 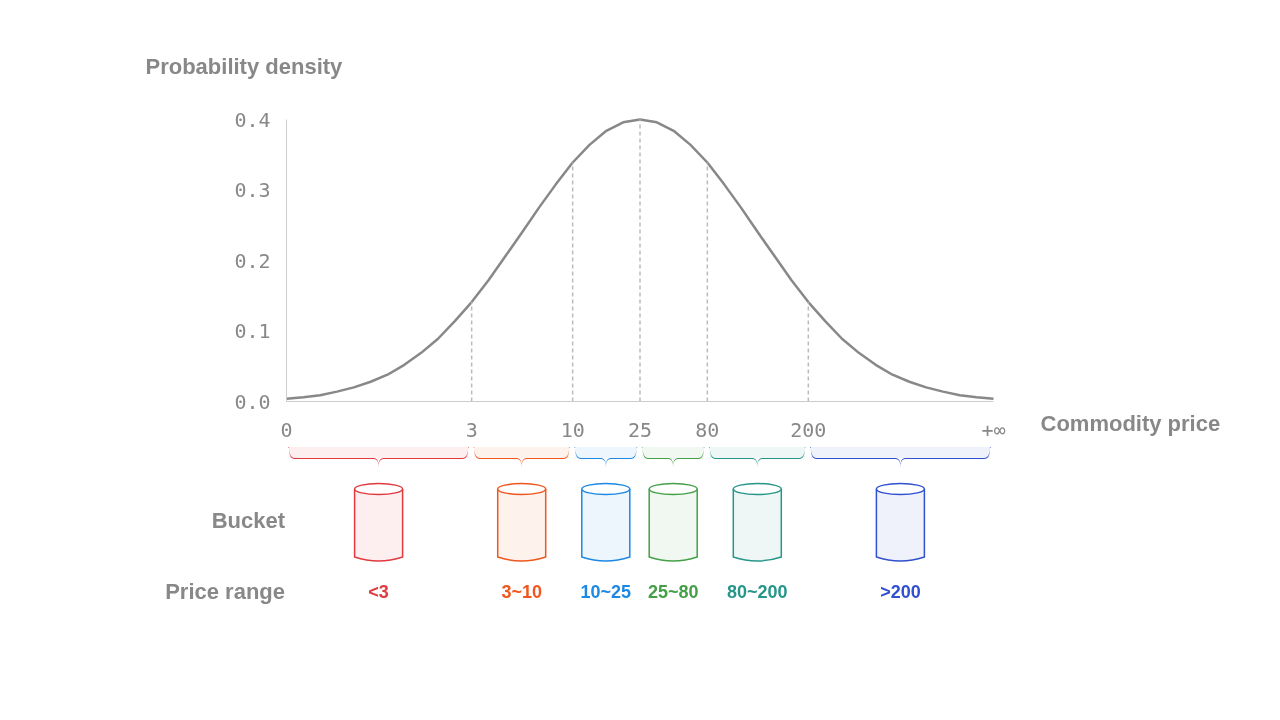 What do you see at coordinates (471, 429) in the screenshot?
I see `x-tick-label: 3` at bounding box center [471, 429].